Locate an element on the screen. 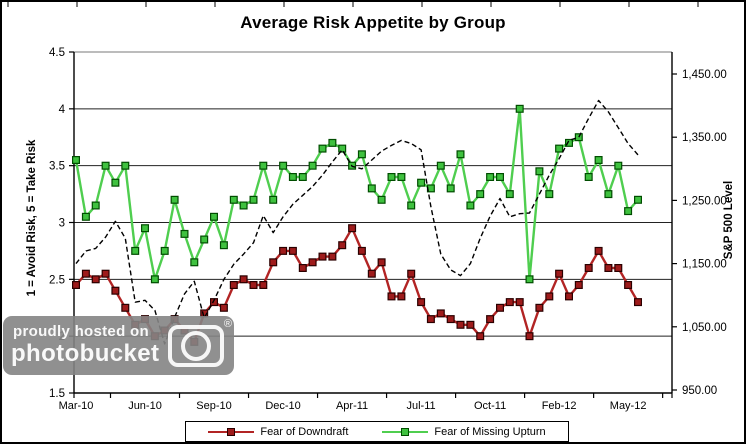 The image size is (746, 444). legend-item-downdraft: Fear of Downdraft is located at coordinates (278, 432).